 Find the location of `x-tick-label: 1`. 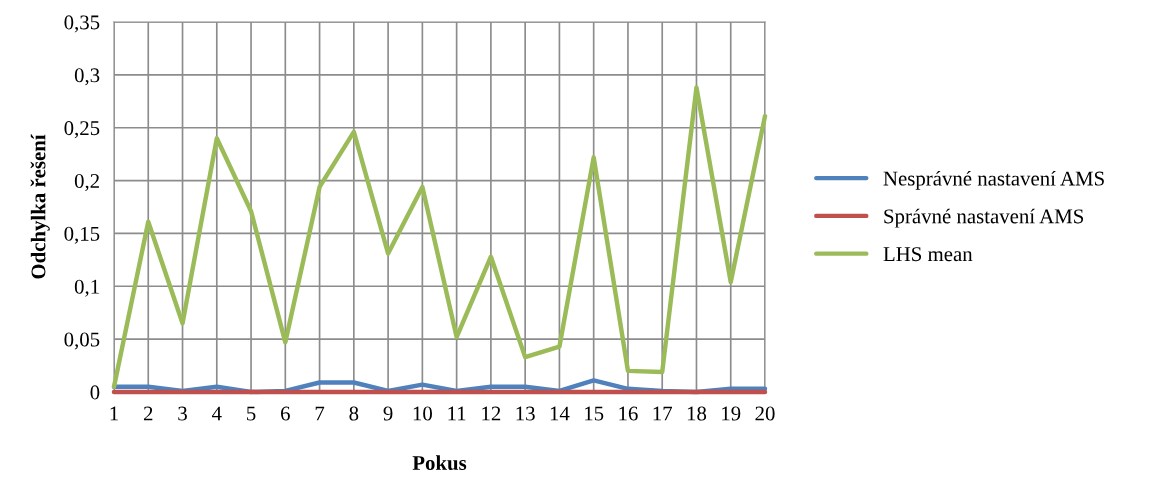

x-tick-label: 1 is located at coordinates (114, 413).